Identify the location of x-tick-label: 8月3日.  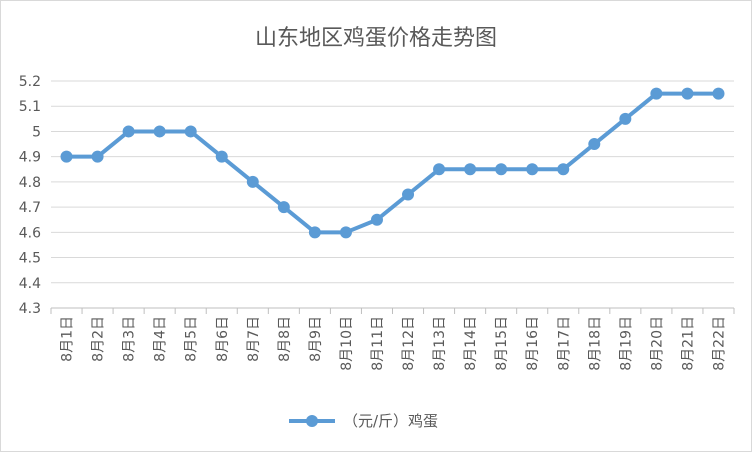
(130, 339).